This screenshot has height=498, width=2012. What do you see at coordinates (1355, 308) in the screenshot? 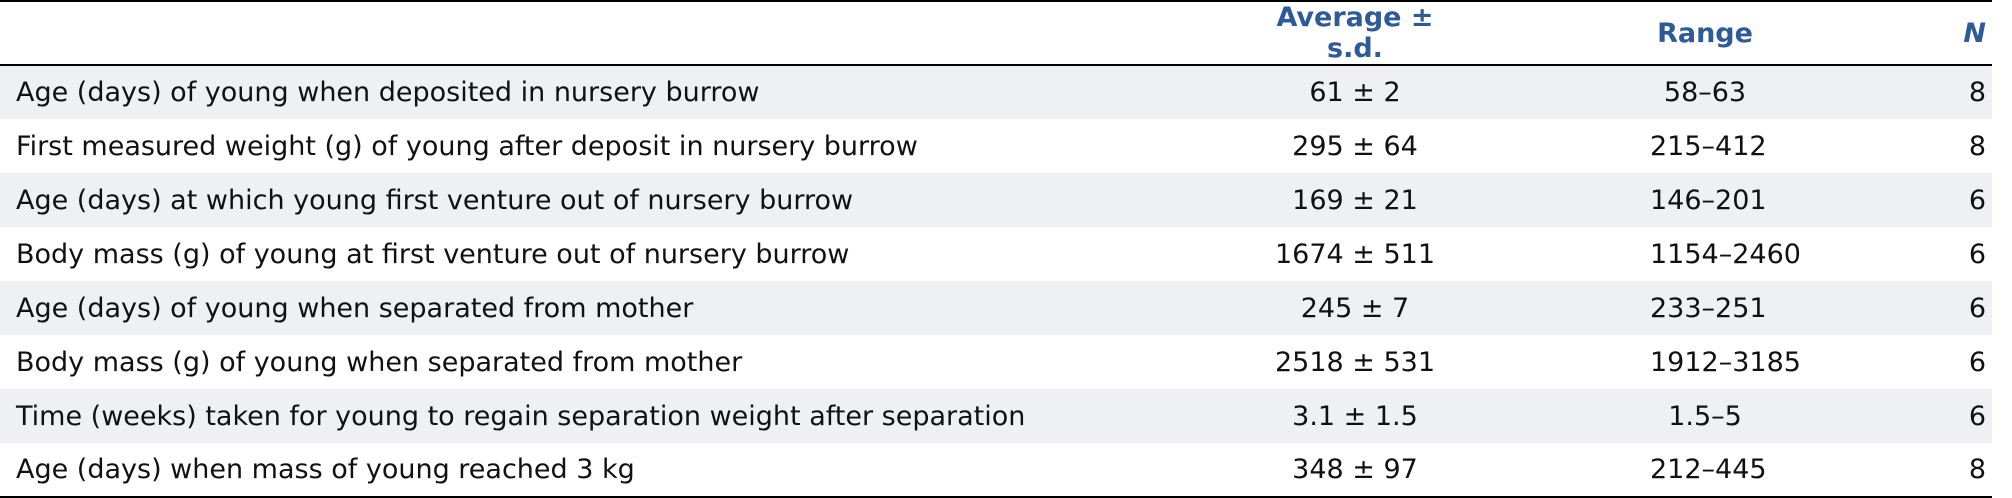
I see `row-average: 245 ± 7` at bounding box center [1355, 308].